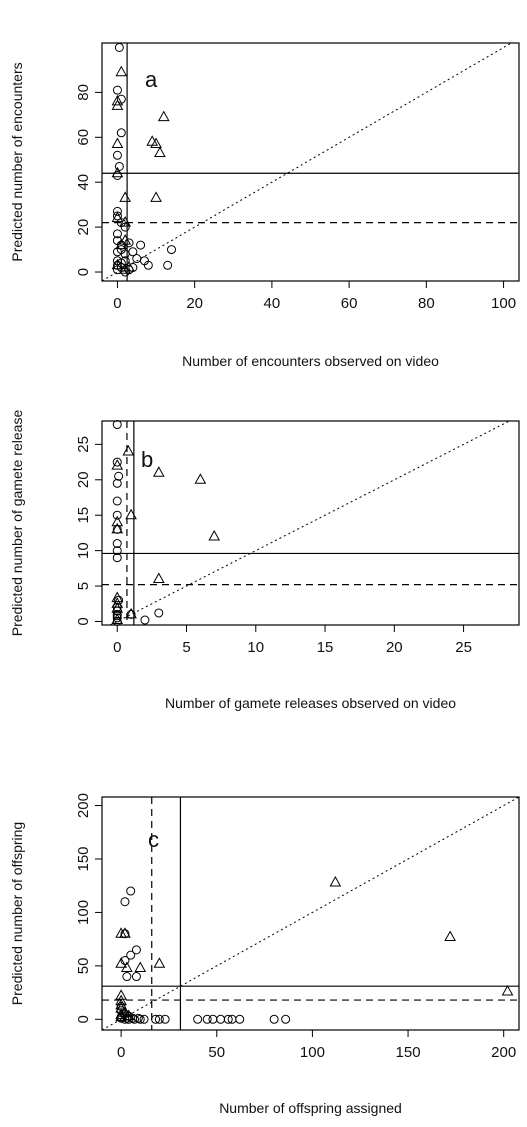 The width and height of the screenshot is (527, 1127). Describe the element at coordinates (216, 1052) in the screenshot. I see `x-tick-label: 50` at that location.